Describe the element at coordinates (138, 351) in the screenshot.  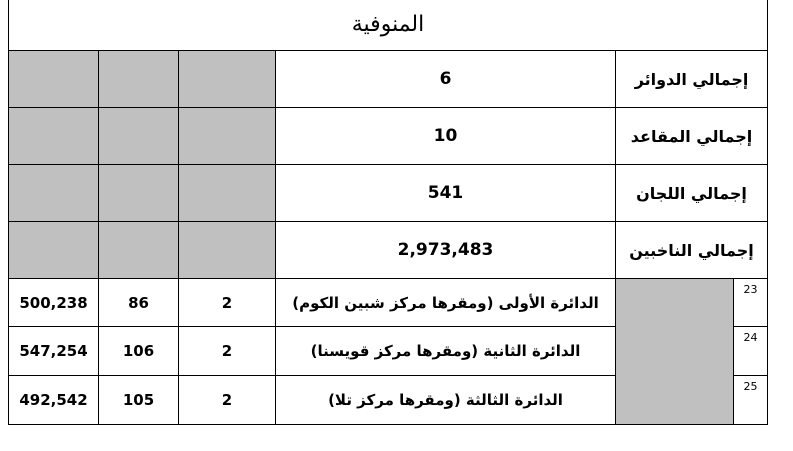
I see `district-committees: 106` at that location.